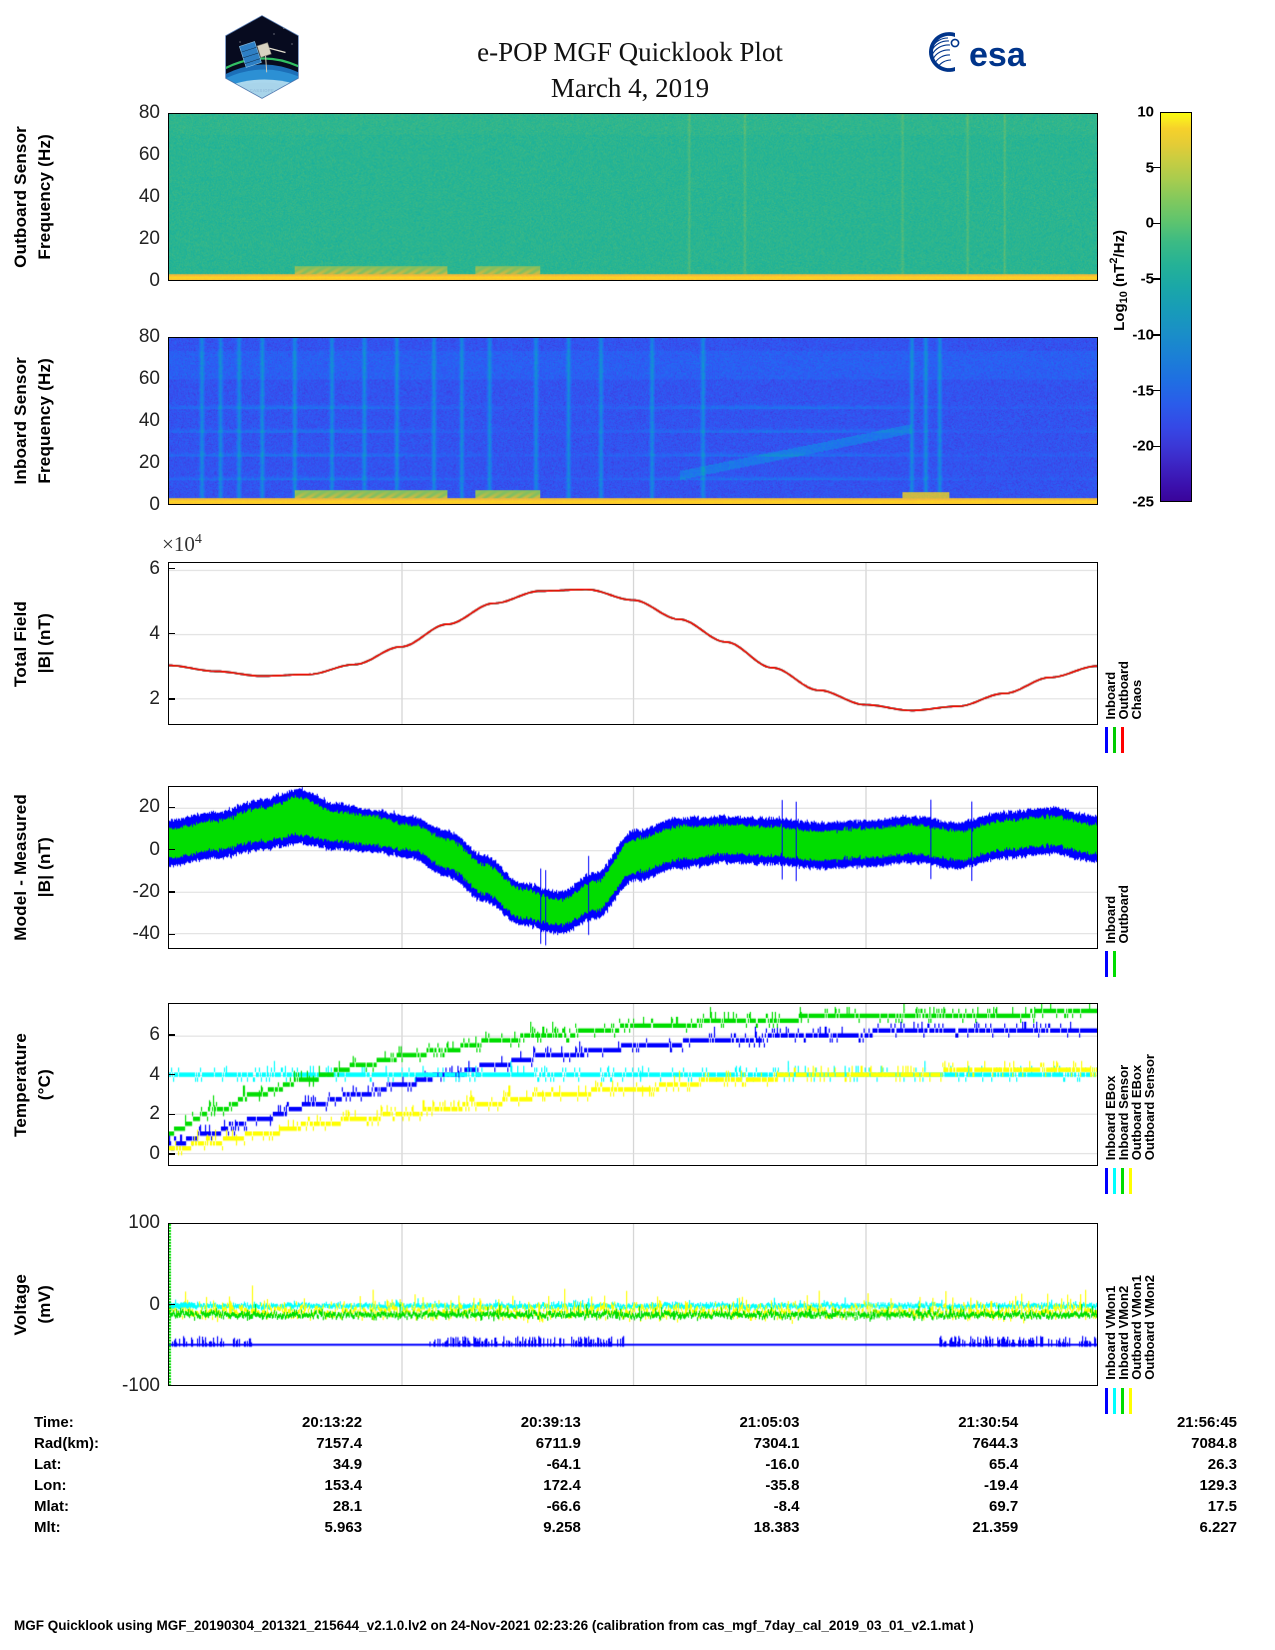  What do you see at coordinates (1143, 391) in the screenshot?
I see `colorbar-tick-label: -15` at bounding box center [1143, 391].